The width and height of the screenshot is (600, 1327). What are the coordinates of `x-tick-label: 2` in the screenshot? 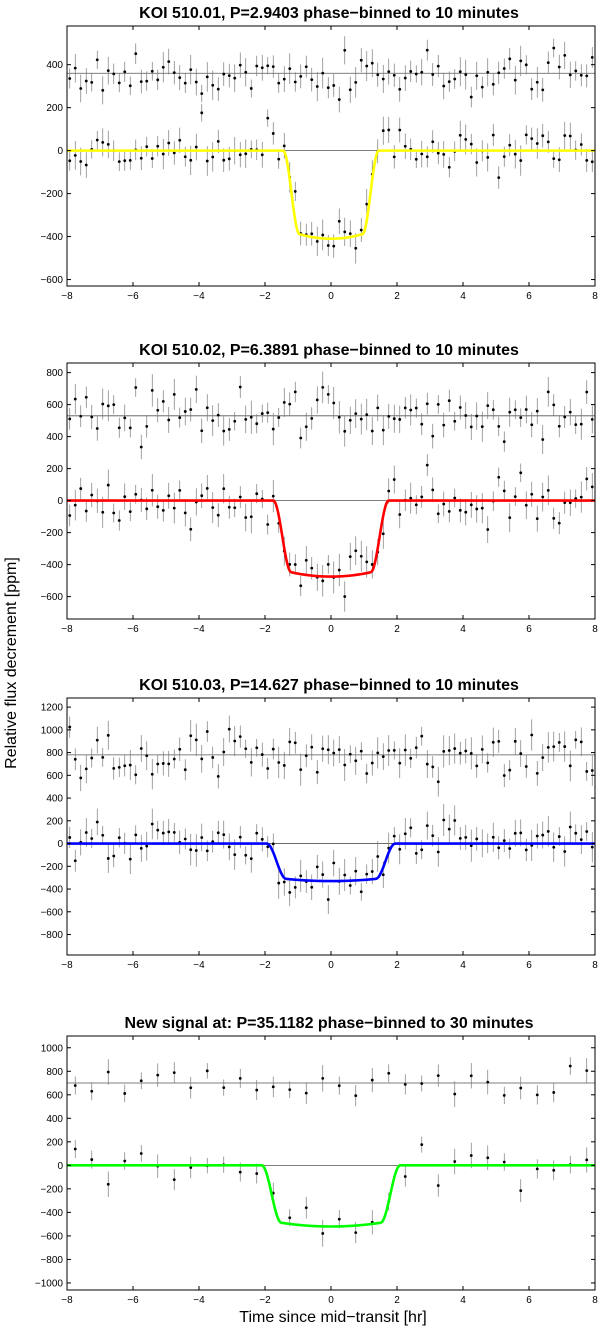 It's located at (397, 1300).